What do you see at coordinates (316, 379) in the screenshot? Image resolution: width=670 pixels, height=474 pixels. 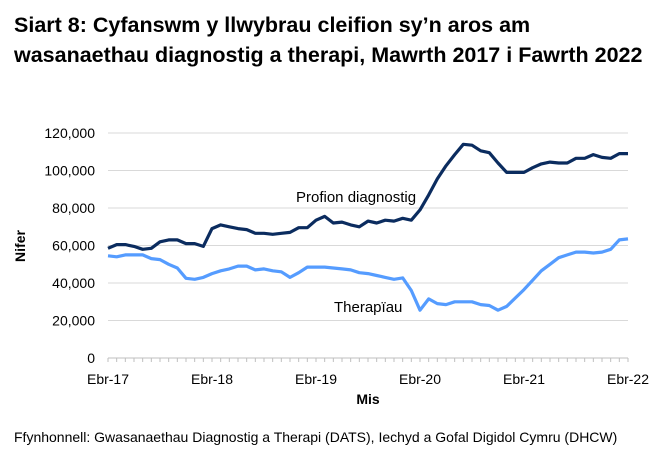 I see `x-tick-label: Ebr-19` at bounding box center [316, 379].